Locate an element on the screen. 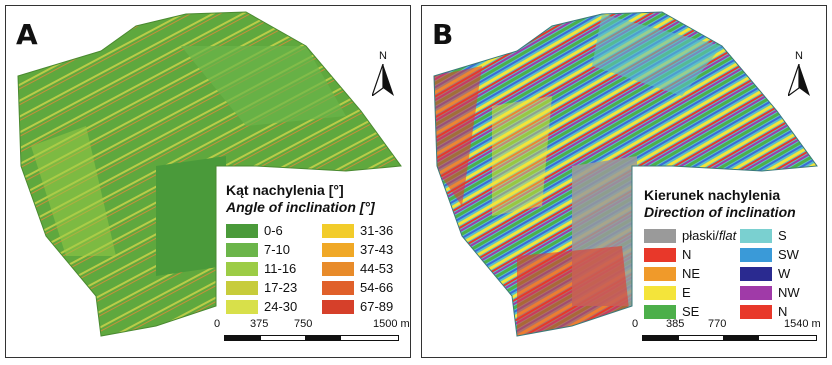  legend-item: 0-6 is located at coordinates (274, 230).